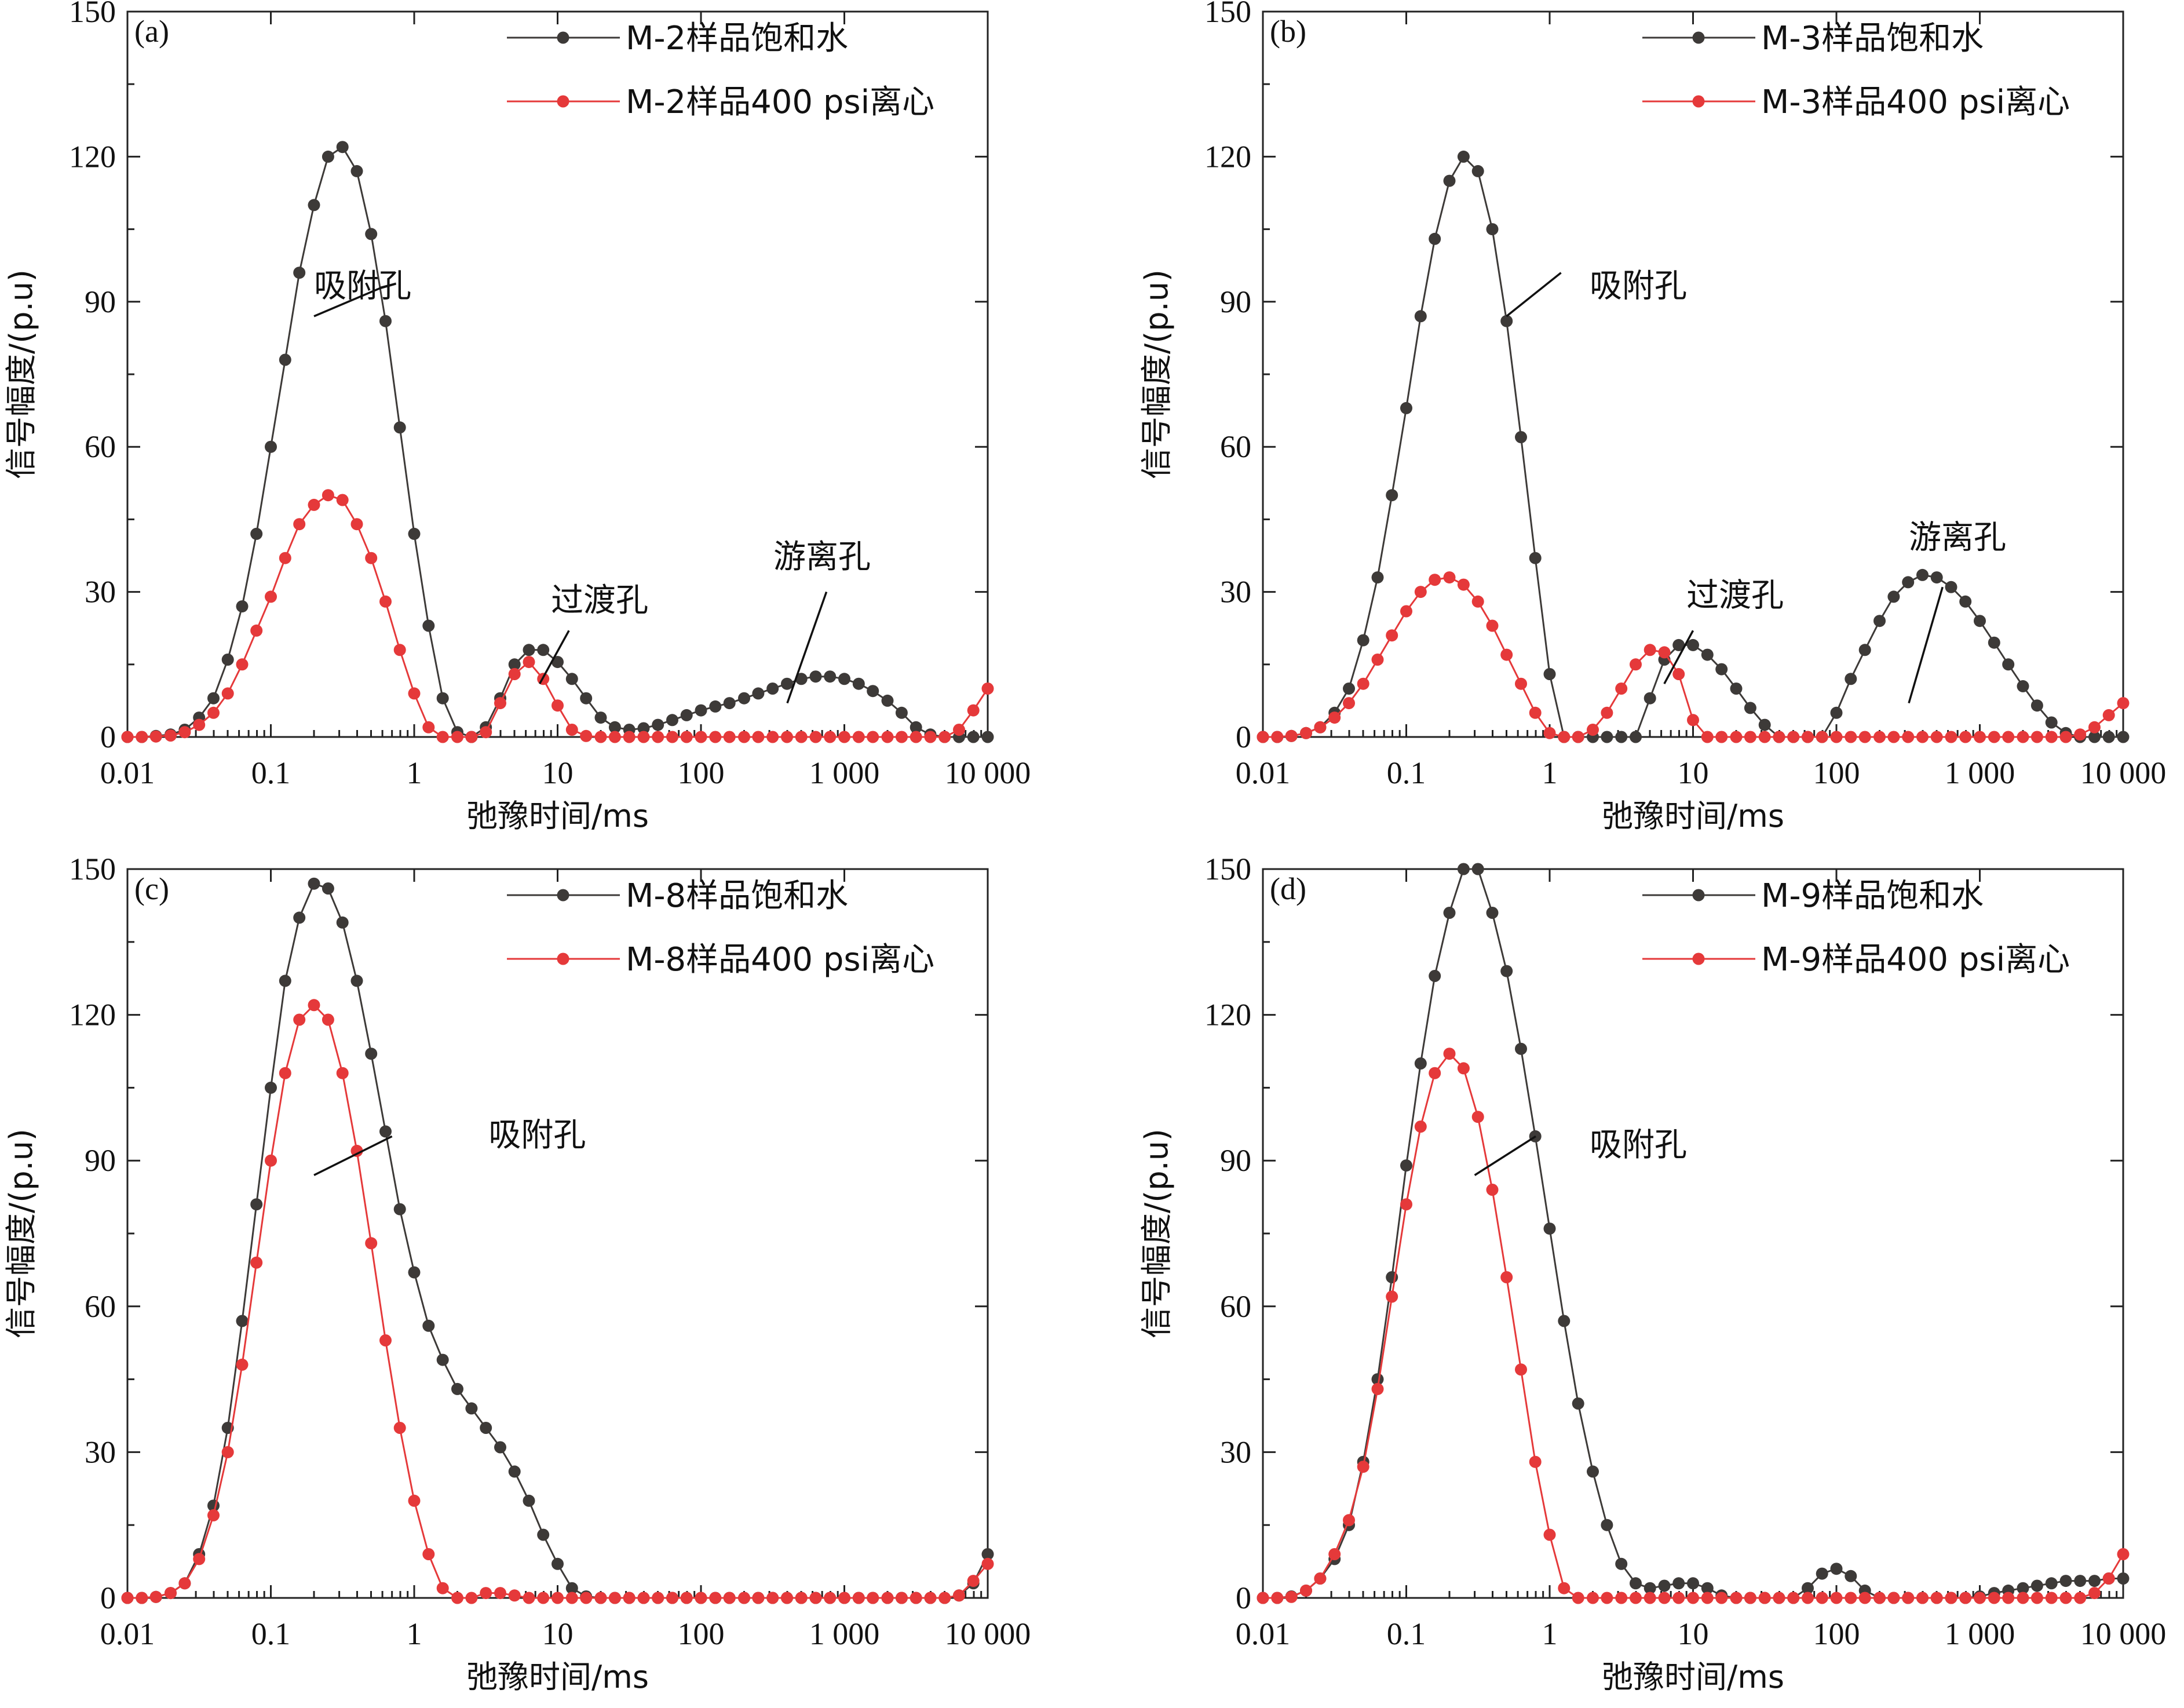 The height and width of the screenshot is (1708, 2184). Describe the element at coordinates (1678, 657) in the screenshot. I see `annotation-leader-line` at that location.